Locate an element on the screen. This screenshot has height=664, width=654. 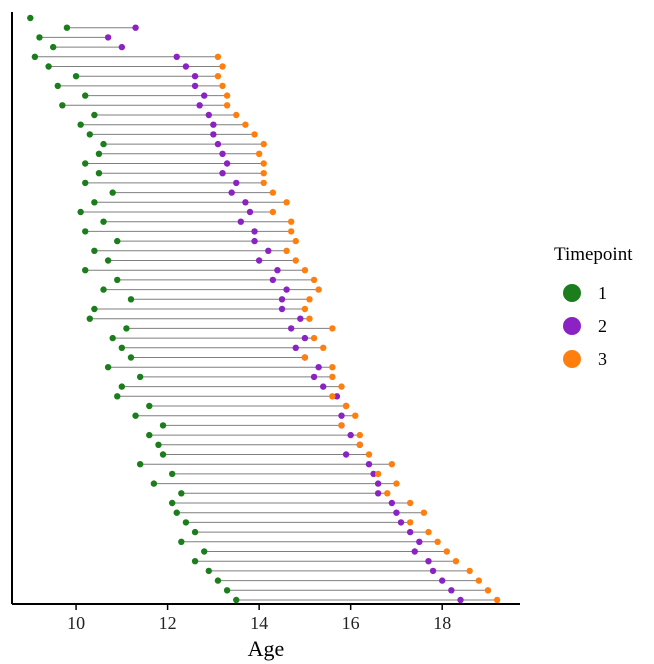
x-tick-label: 10 is located at coordinates (76, 623).